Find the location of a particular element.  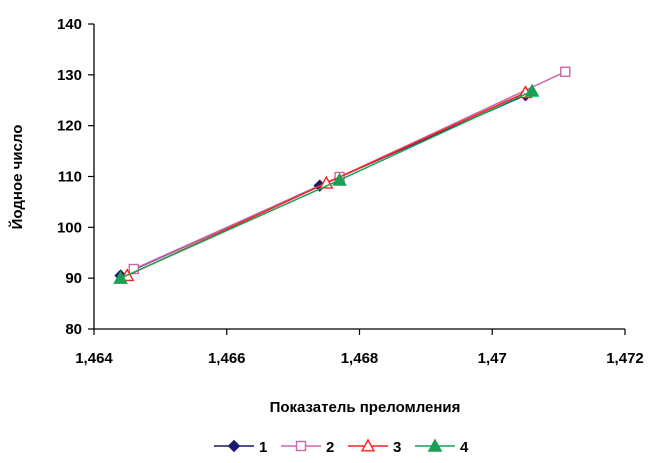

legend-label: 4 is located at coordinates (464, 447).